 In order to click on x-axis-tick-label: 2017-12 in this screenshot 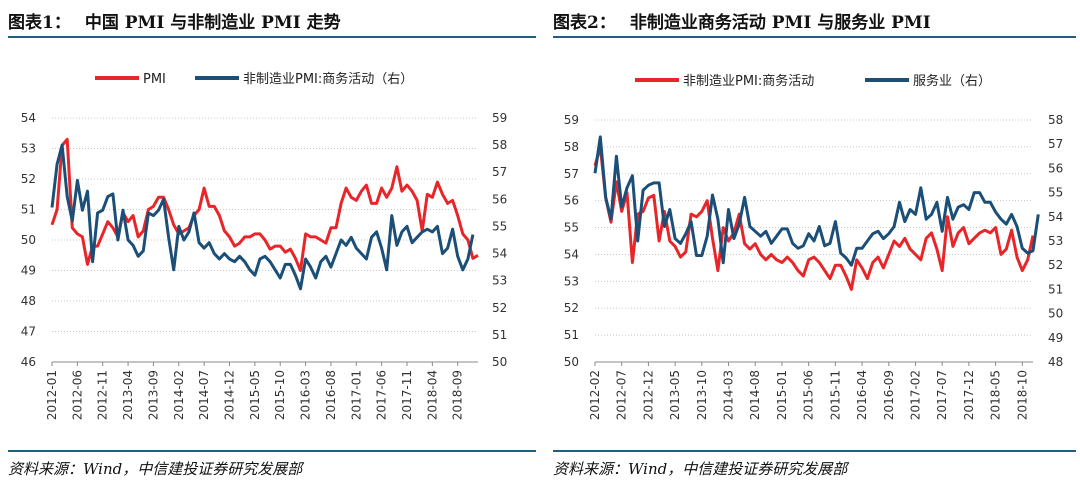, I will do `click(969, 395)`.